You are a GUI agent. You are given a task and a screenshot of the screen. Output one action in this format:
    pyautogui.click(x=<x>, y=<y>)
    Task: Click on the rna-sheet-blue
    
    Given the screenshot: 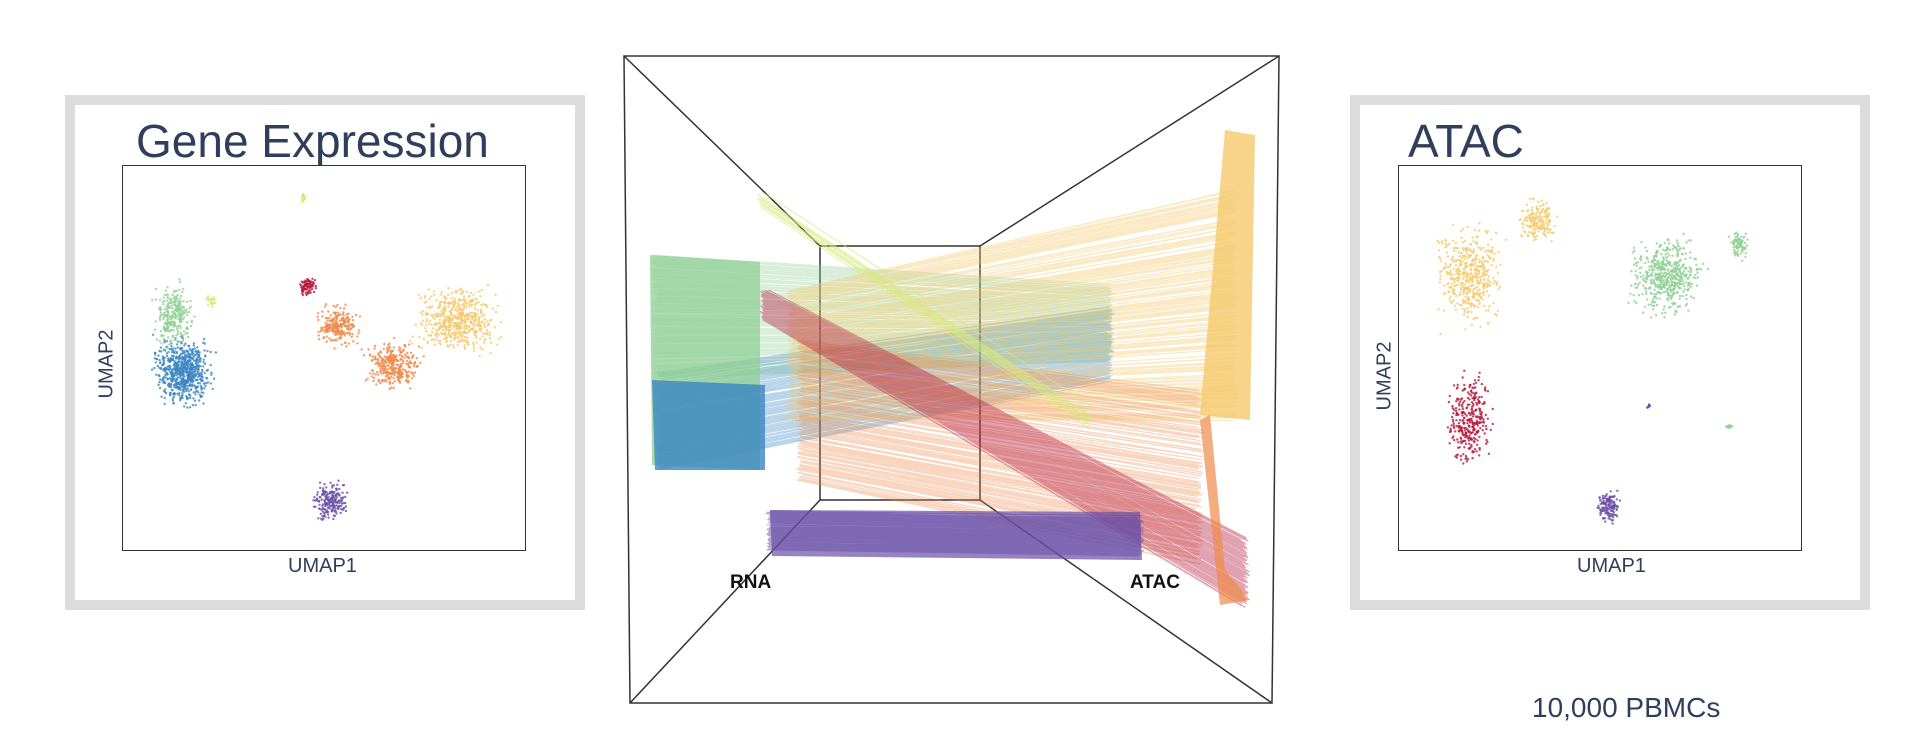 What is the action you would take?
    pyautogui.click(x=708, y=425)
    